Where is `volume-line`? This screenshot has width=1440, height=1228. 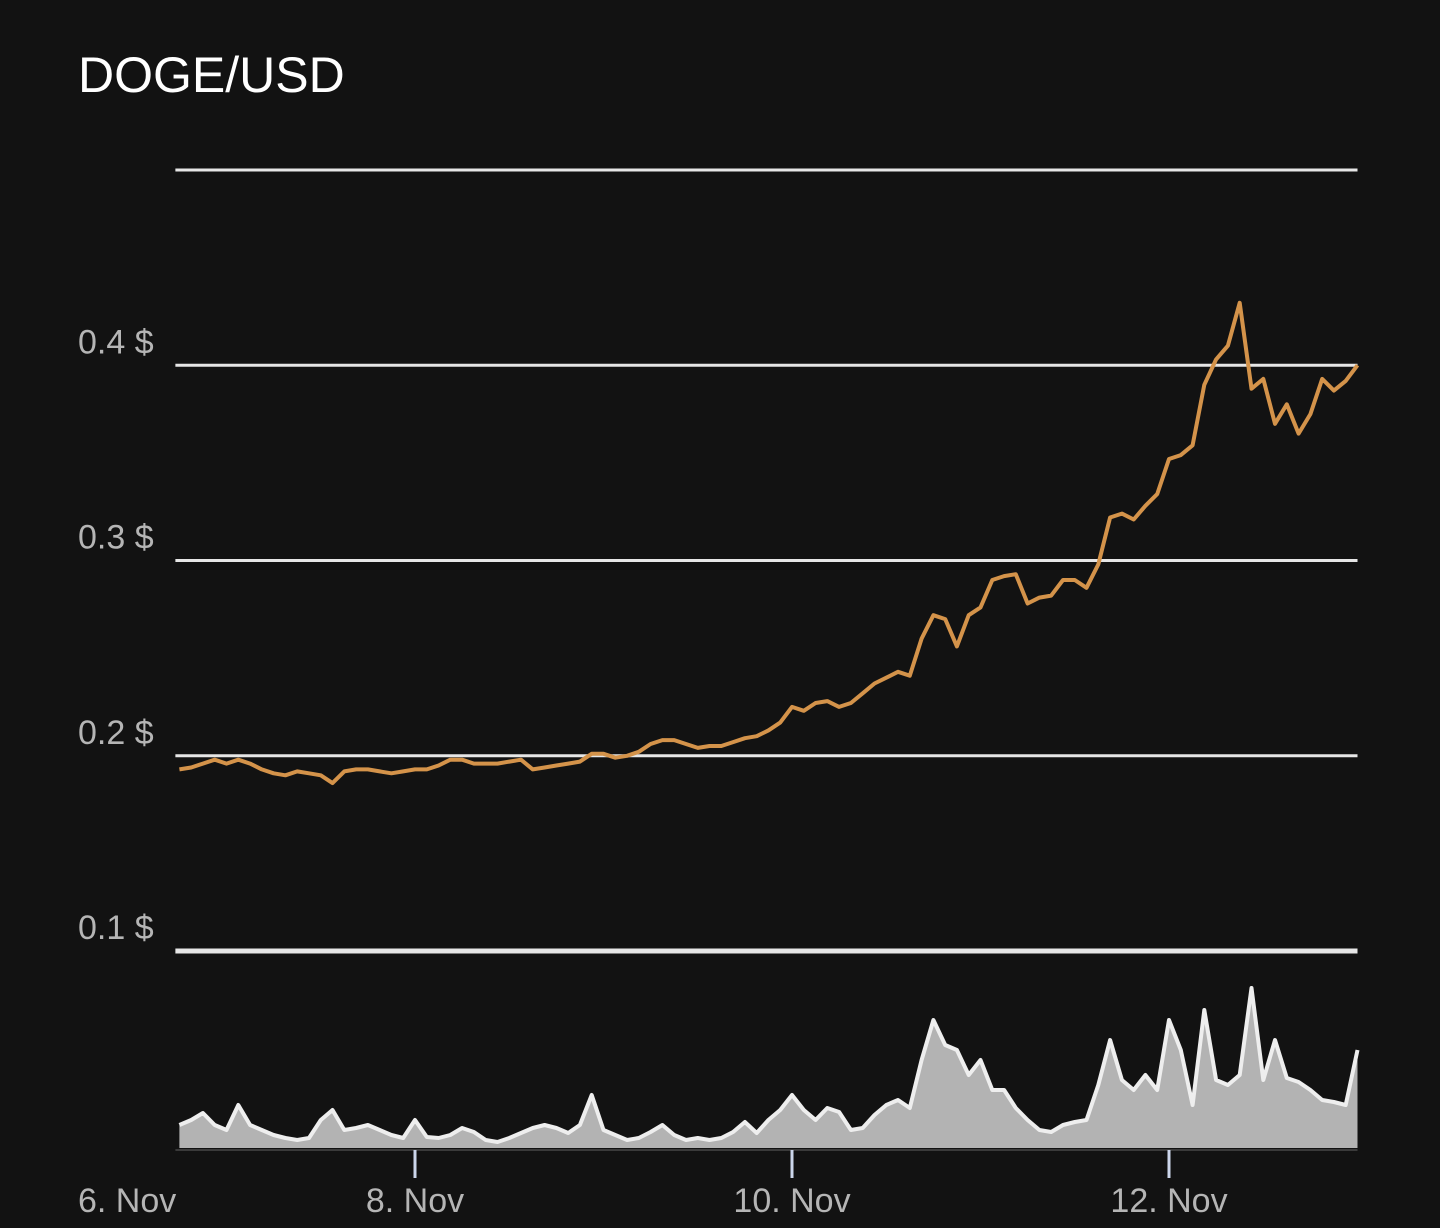 volume-line is located at coordinates (769, 1065).